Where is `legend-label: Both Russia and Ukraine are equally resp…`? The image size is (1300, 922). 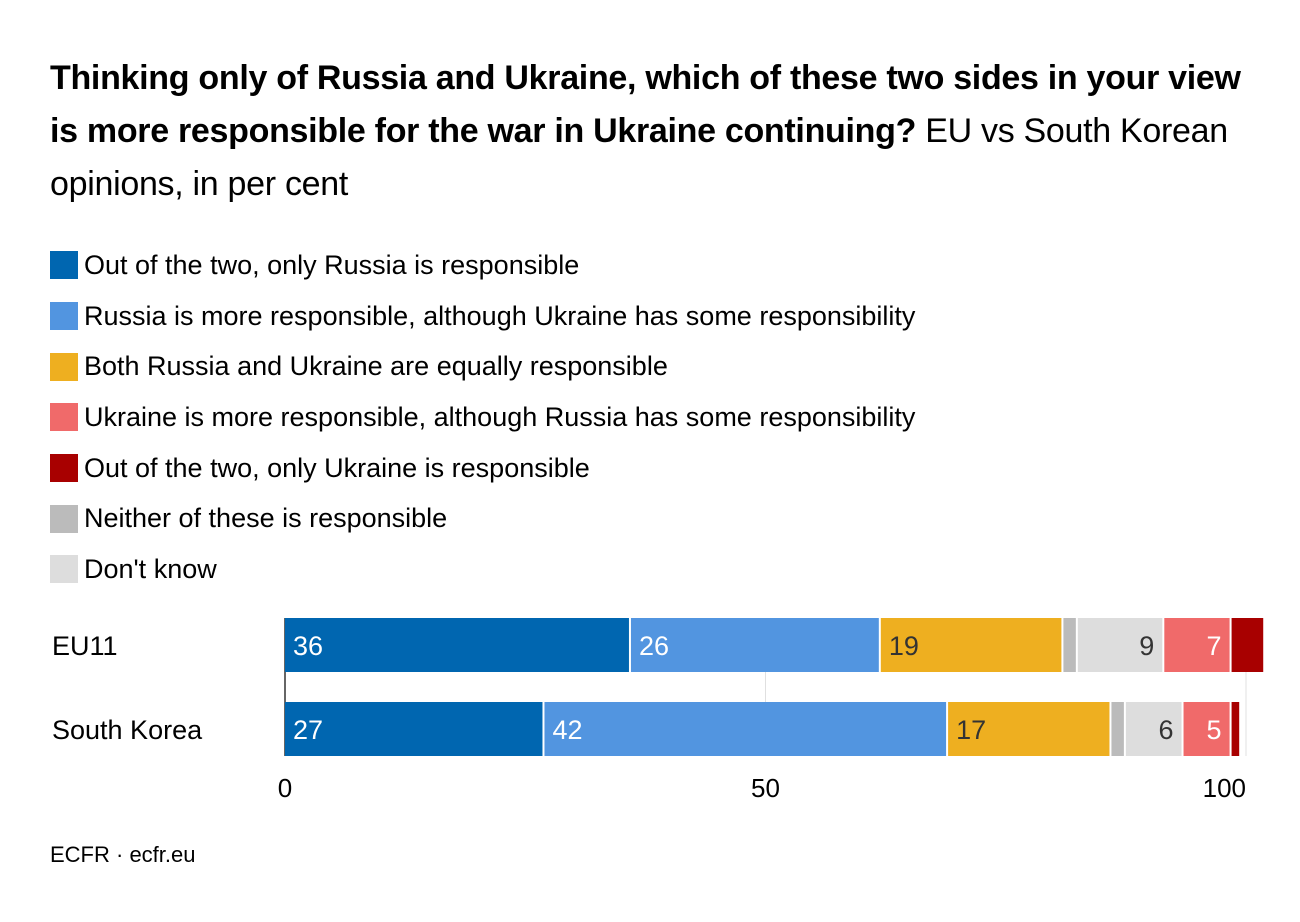
legend-label: Both Russia and Ukraine are equally resp… is located at coordinates (376, 366).